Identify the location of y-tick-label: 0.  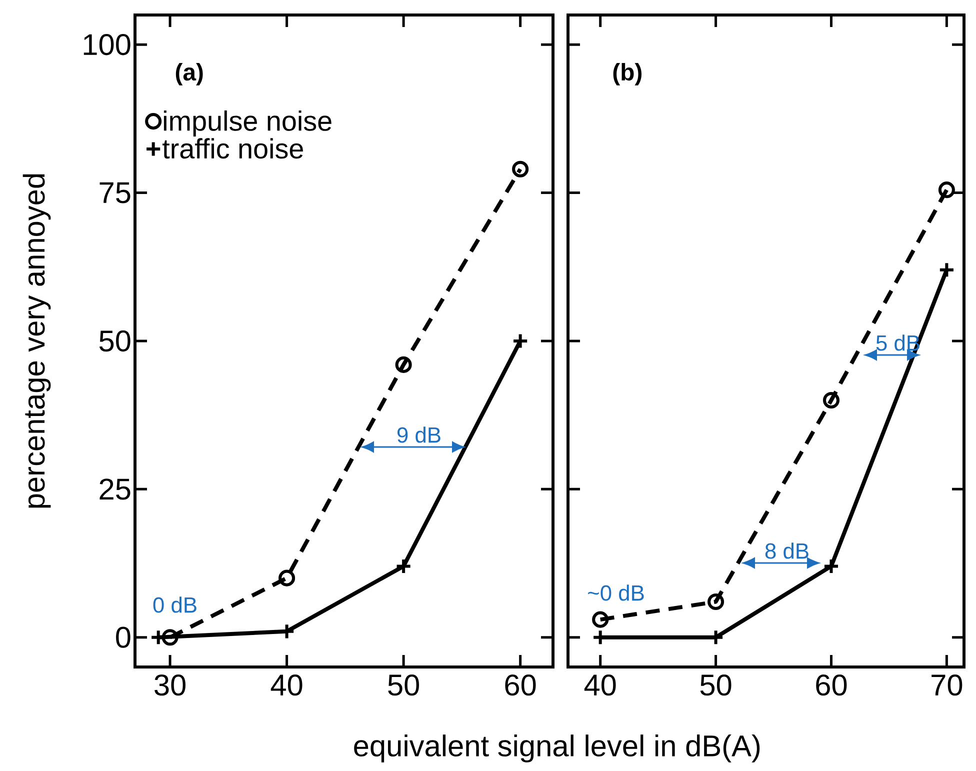
(123, 637).